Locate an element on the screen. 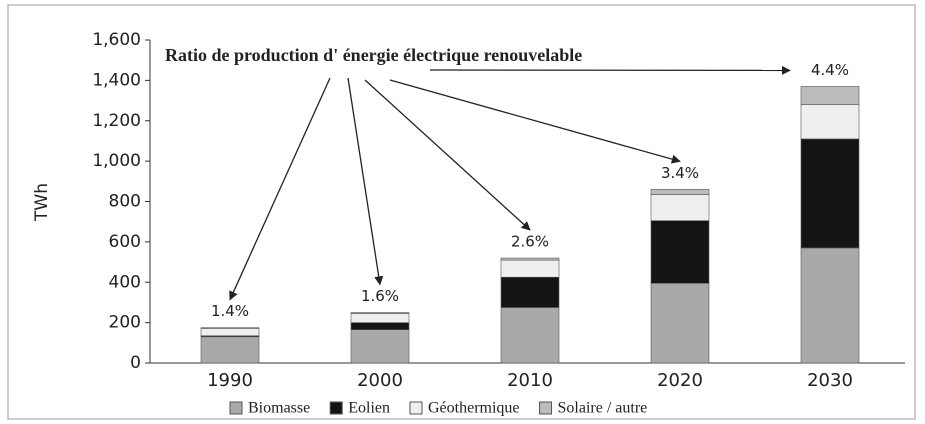 This screenshot has width=925, height=424. ratio-label: 1.4% is located at coordinates (230, 311).